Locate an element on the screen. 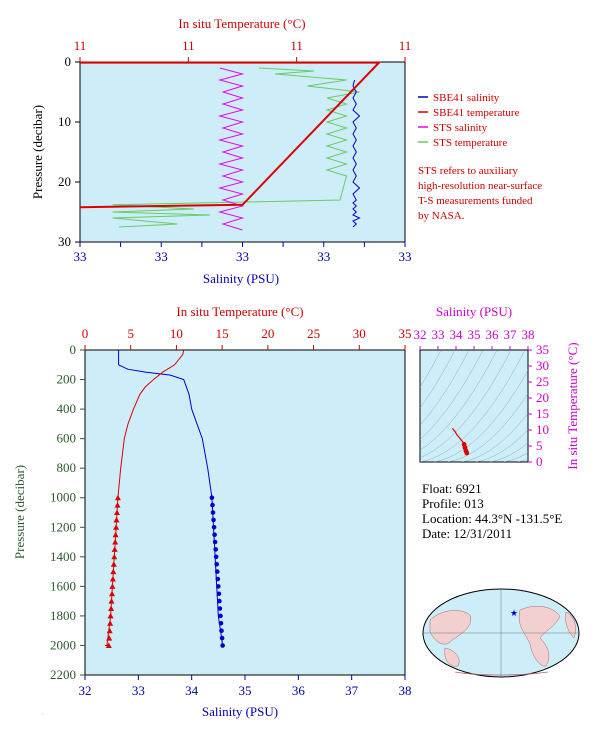  note-line-4: by NASA. is located at coordinates (441, 216).